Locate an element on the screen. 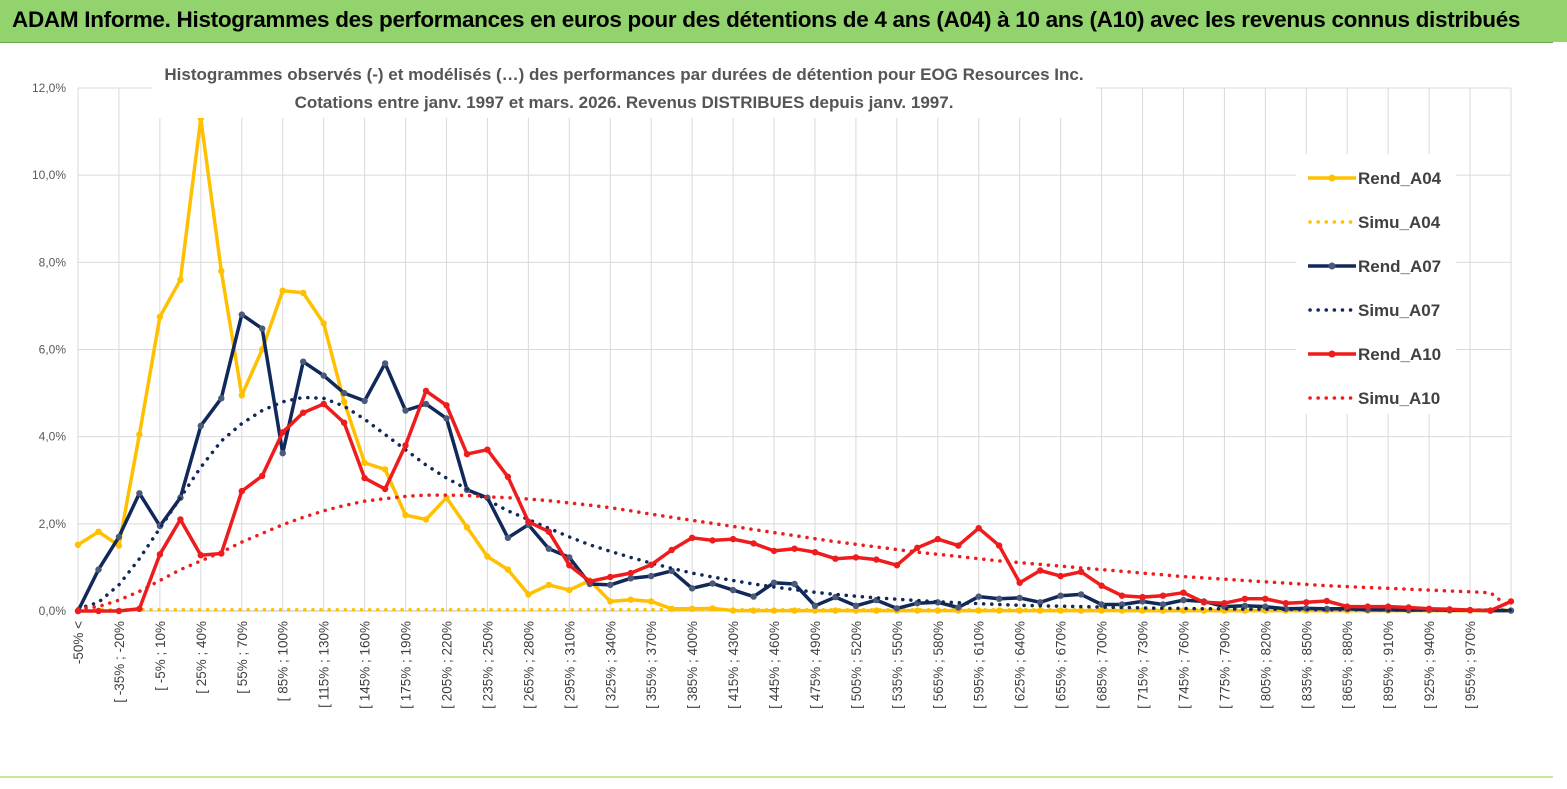 The image size is (1567, 789). legend-label-rend-a10: Rend_A10 is located at coordinates (1399, 354).